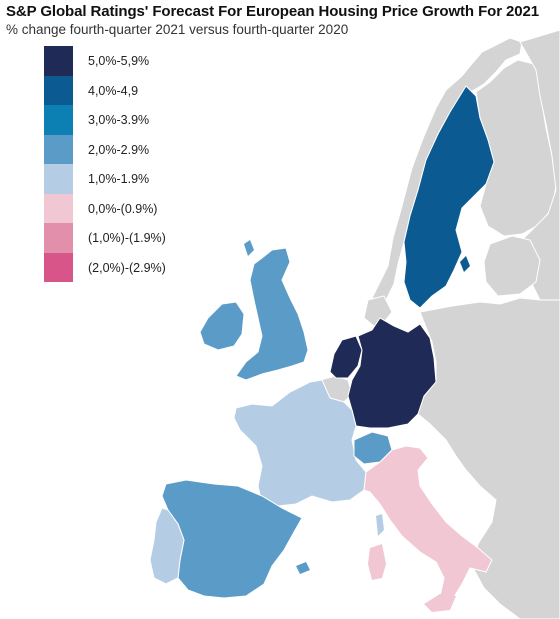  What do you see at coordinates (465, 264) in the screenshot?
I see `gotland` at bounding box center [465, 264].